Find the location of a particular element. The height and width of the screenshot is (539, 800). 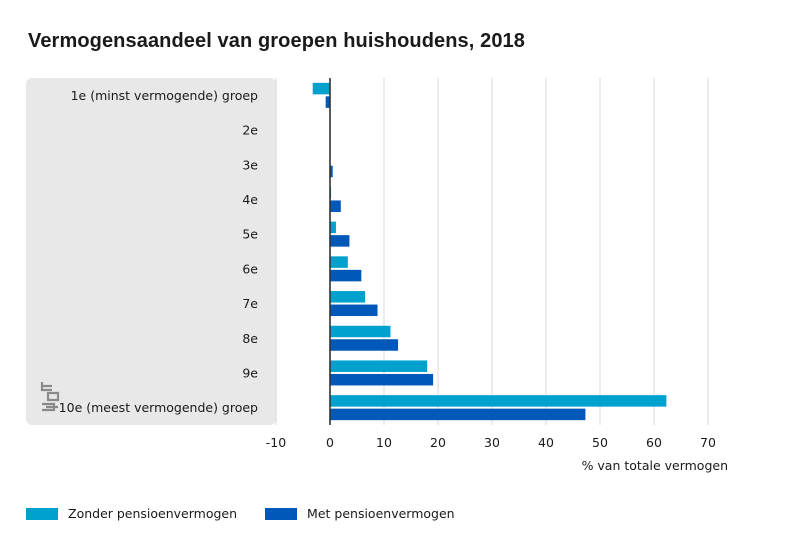

x-tick-label: 60 is located at coordinates (654, 442).